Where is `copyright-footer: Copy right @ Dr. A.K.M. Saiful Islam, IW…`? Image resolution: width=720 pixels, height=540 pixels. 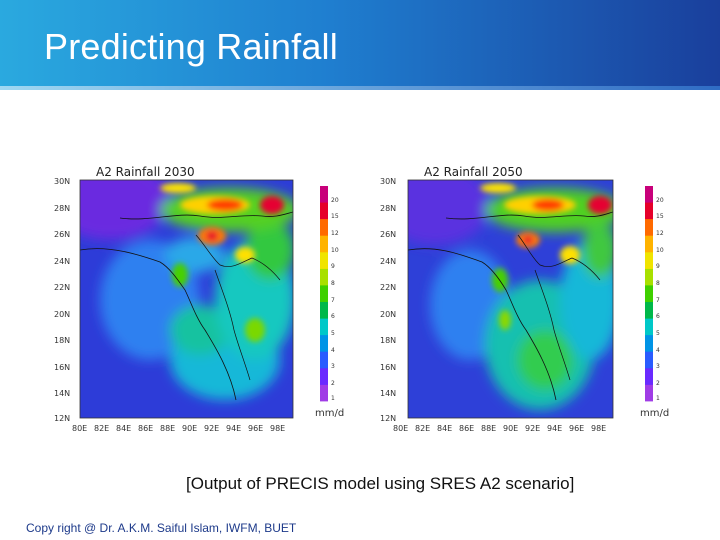
copyright-footer: Copy right @ Dr. A.K.M. Saiful Islam, IW… is located at coordinates (161, 528).